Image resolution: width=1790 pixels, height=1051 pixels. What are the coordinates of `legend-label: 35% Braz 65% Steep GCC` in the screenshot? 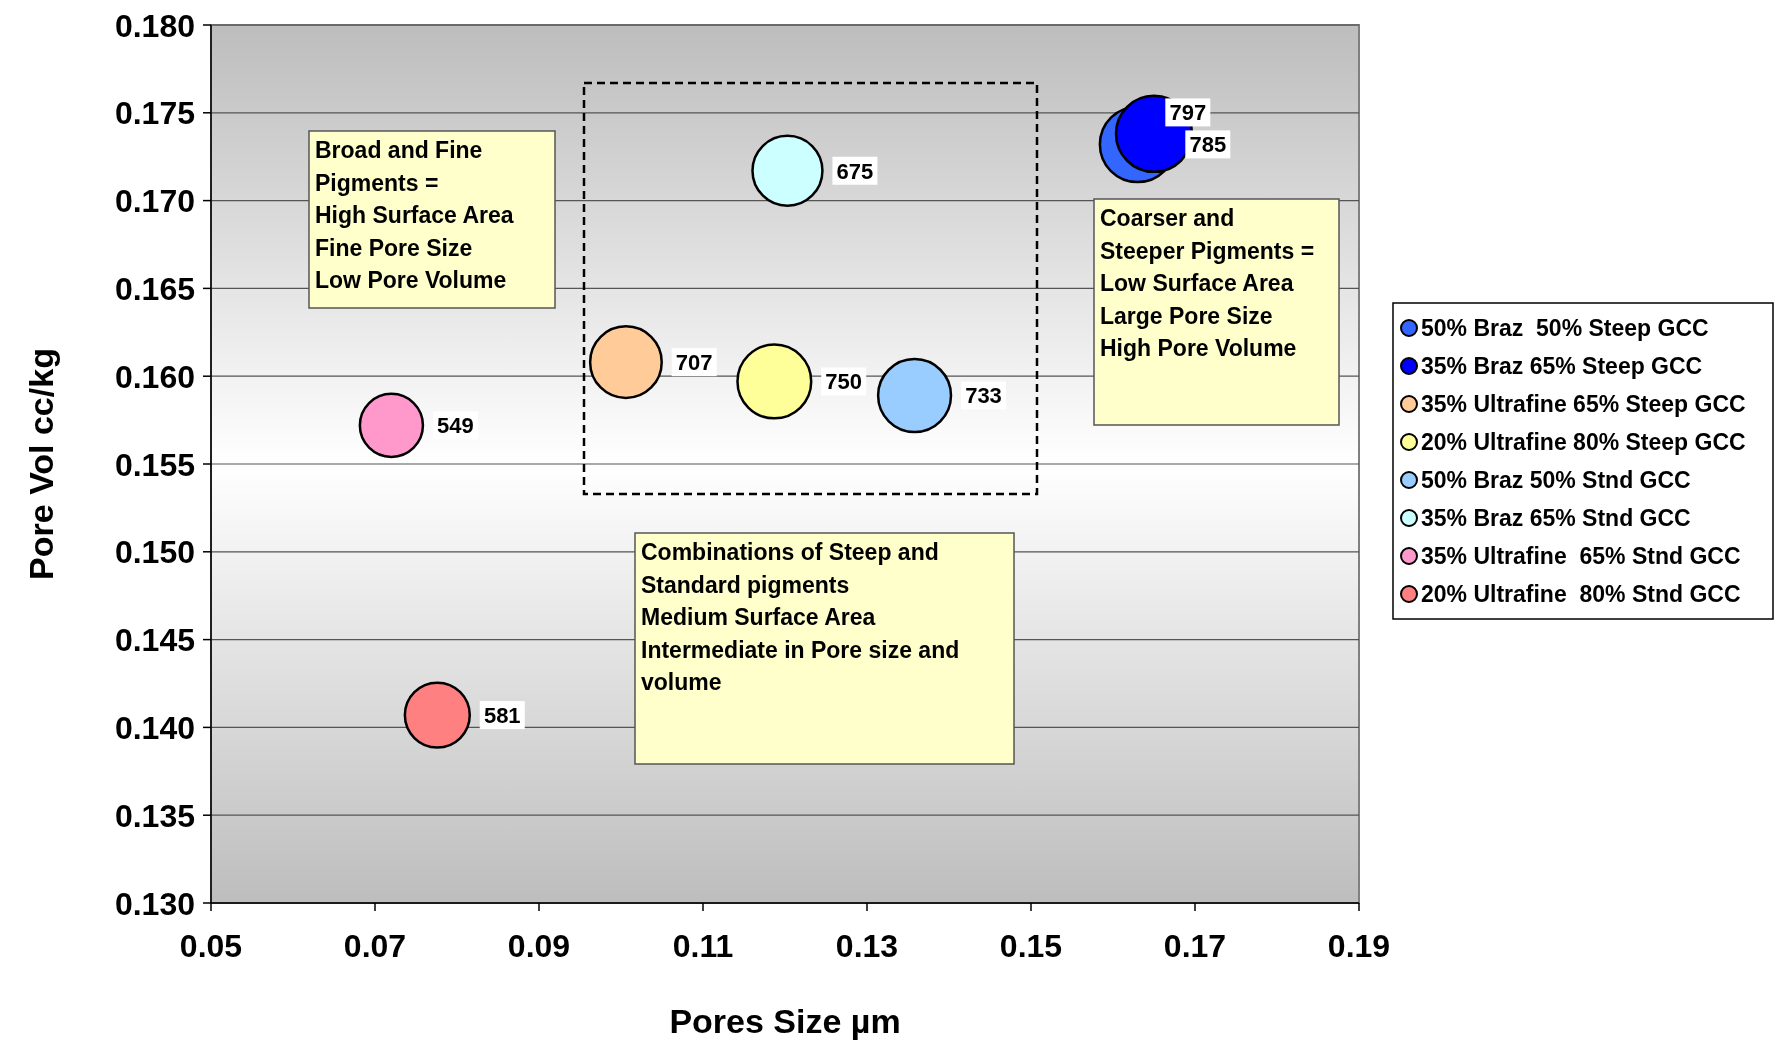 It's located at (1562, 366).